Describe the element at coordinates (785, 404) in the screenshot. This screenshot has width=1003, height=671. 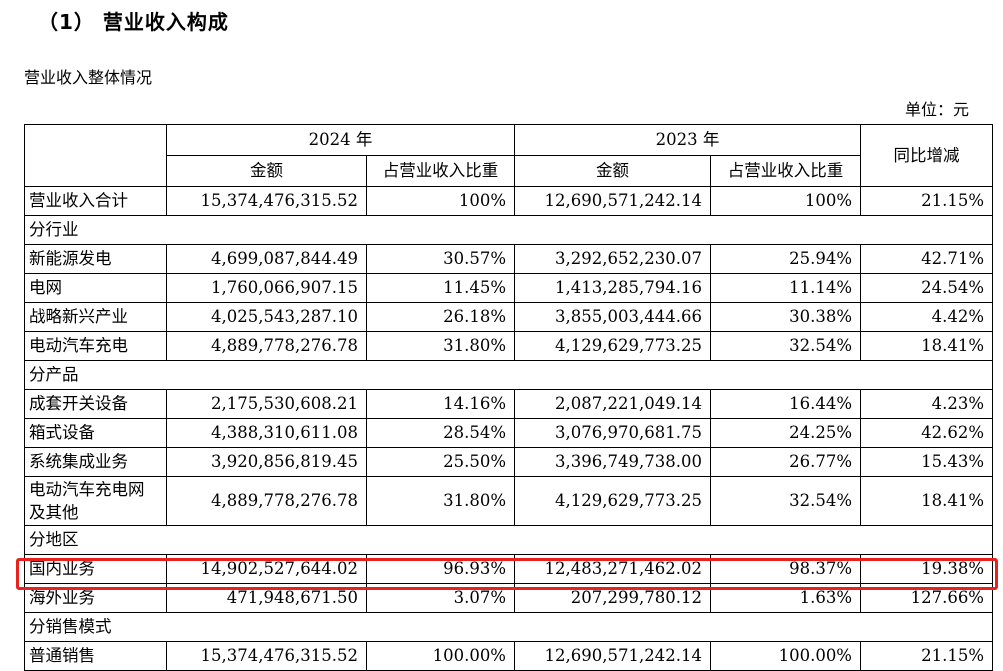
I see `share-2023: 16.44%` at that location.